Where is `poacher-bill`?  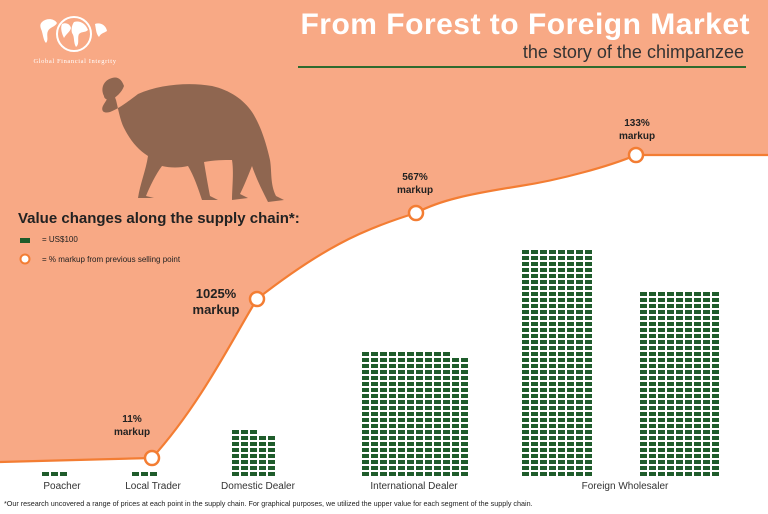
poacher-bill is located at coordinates (63, 474).